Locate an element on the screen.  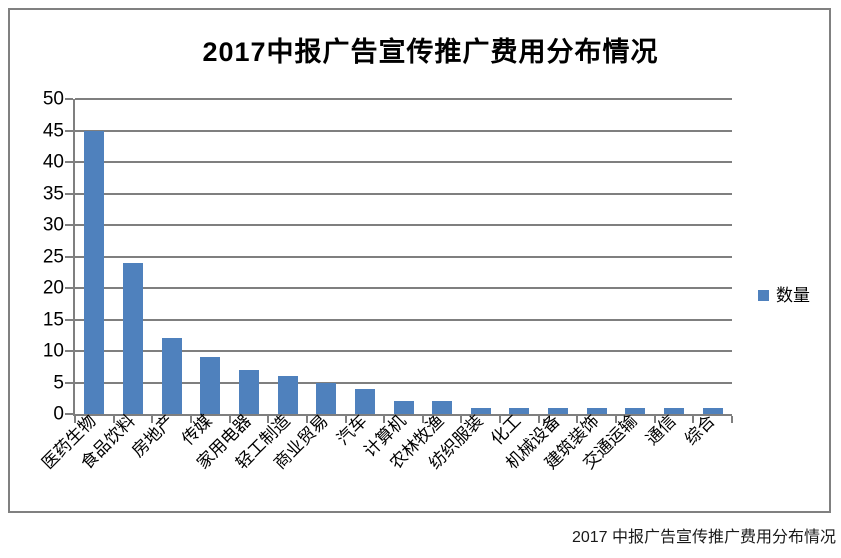
x-axis-line is located at coordinates (402, 415).